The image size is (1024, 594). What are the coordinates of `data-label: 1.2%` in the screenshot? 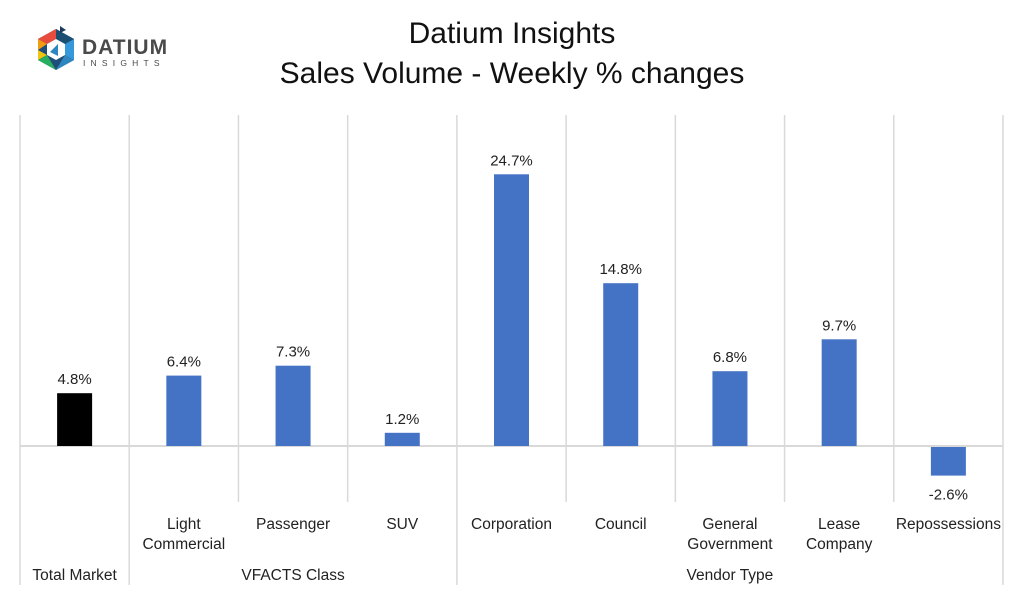 It's located at (402, 419).